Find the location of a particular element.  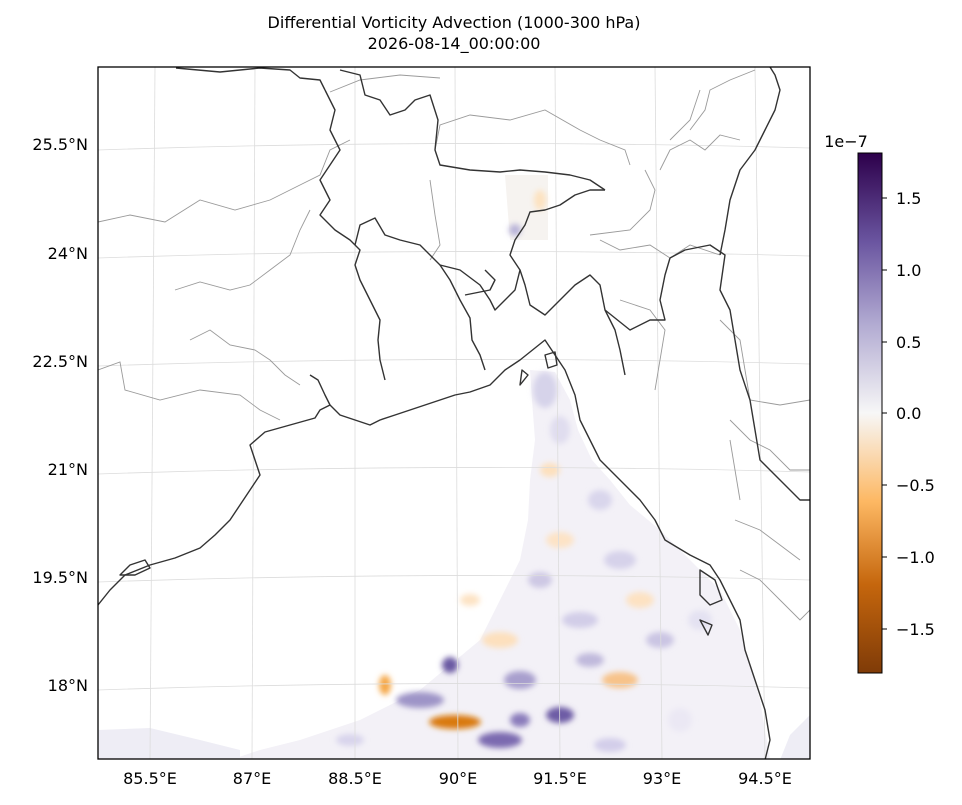

lon-label: 88.5°E is located at coordinates (355, 778).